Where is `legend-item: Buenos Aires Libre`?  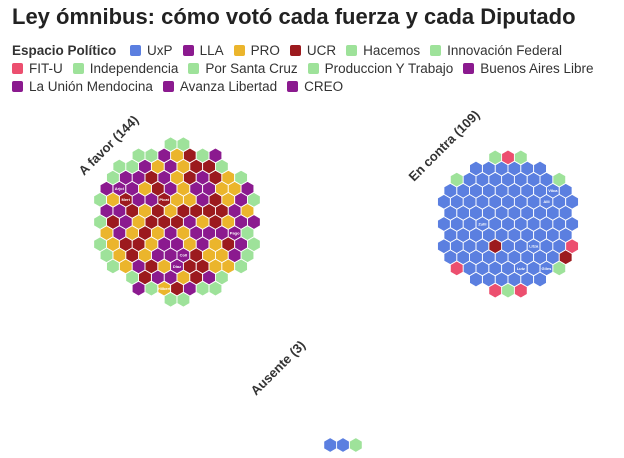
legend-item: Buenos Aires Libre is located at coordinates (528, 69).